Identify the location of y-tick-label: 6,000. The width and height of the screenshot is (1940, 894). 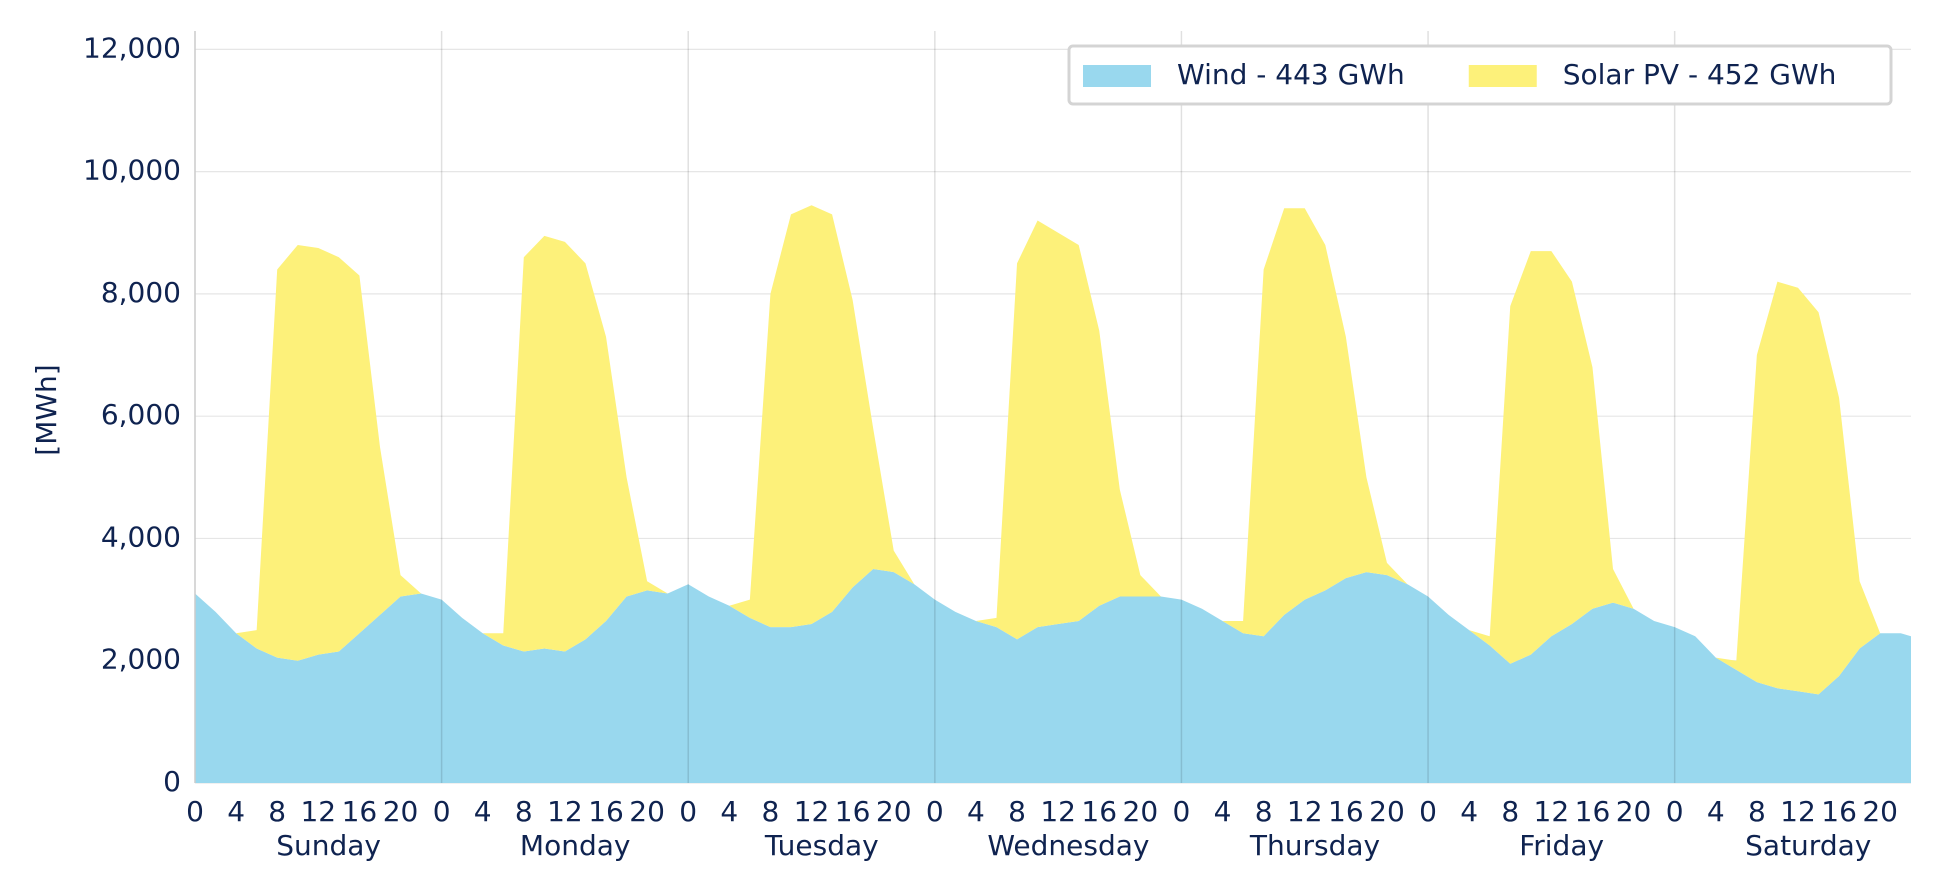
(141, 414).